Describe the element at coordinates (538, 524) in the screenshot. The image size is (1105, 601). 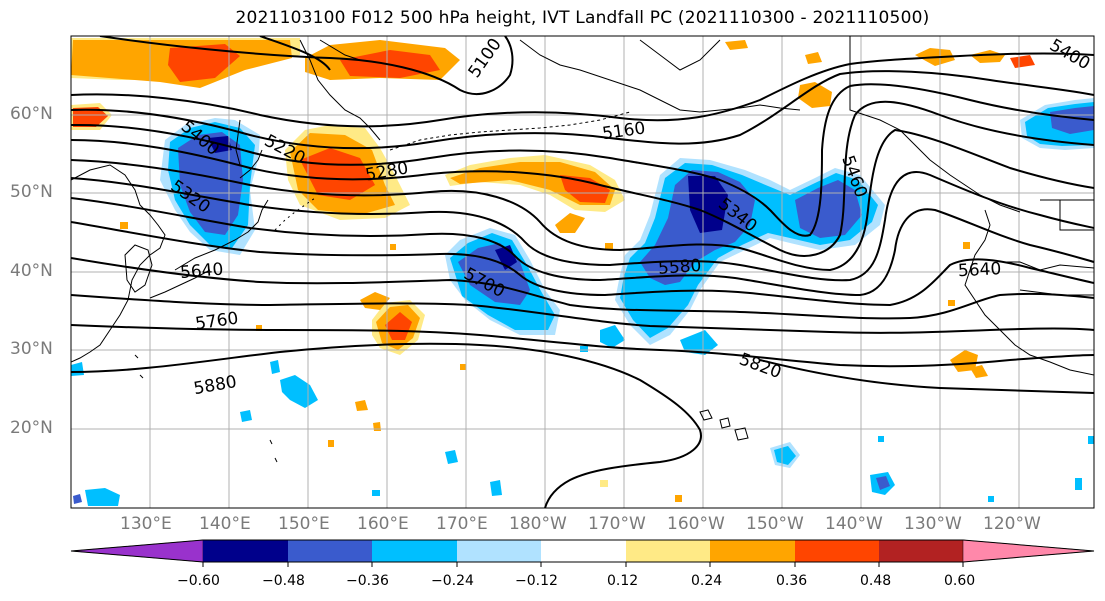
I see `lon-label: 180°W` at that location.